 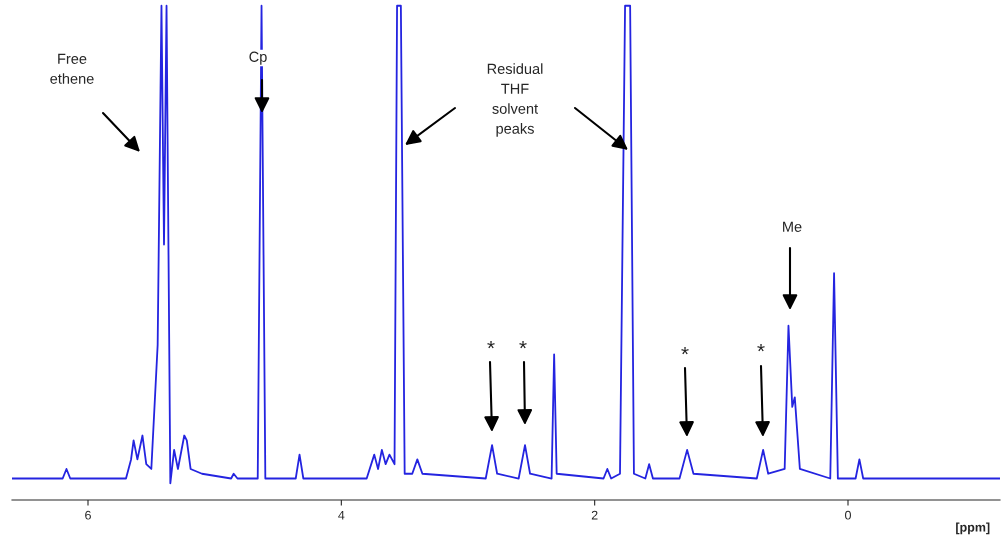 What do you see at coordinates (515, 100) in the screenshot?
I see `annotation: Residual THF solvent peaks` at bounding box center [515, 100].